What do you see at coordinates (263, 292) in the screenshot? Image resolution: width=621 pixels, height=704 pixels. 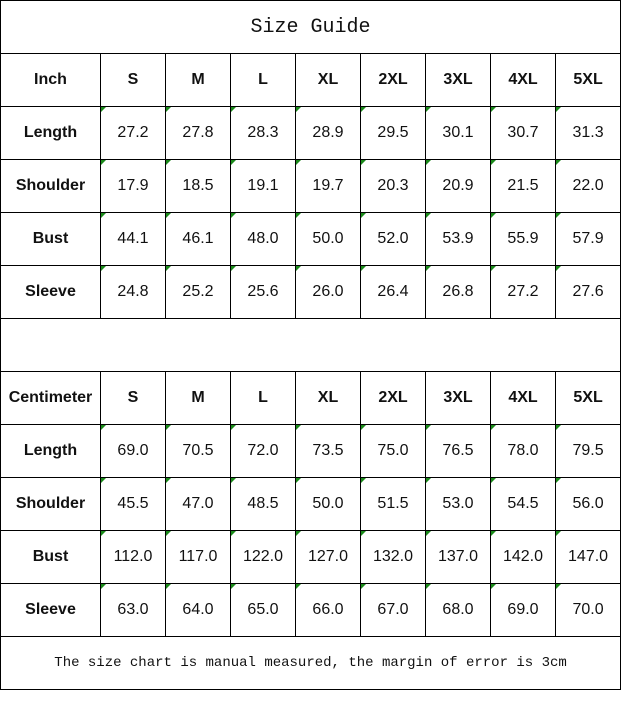 I see `measurement-value: 25.6` at bounding box center [263, 292].